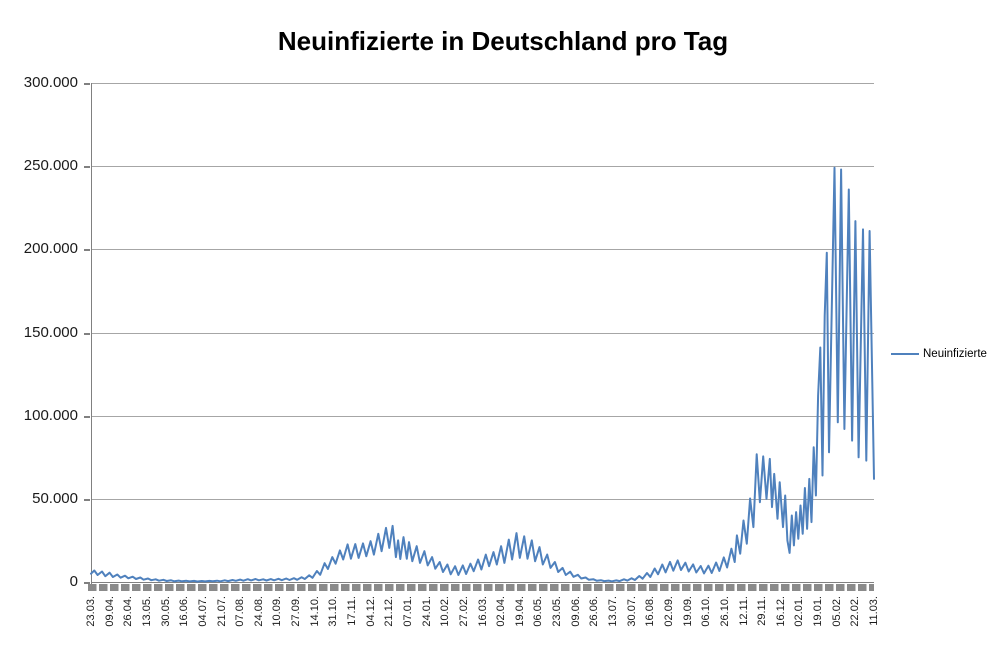 This screenshot has height=657, width=1006. Describe the element at coordinates (482, 499) in the screenshot. I see `gridline-50.000` at that location.